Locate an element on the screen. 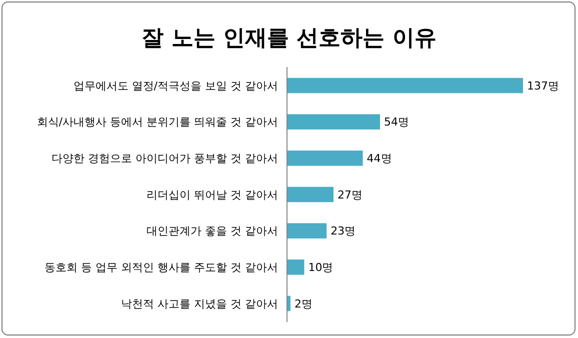 This screenshot has height=338, width=578. data-label: 2명 is located at coordinates (303, 303).